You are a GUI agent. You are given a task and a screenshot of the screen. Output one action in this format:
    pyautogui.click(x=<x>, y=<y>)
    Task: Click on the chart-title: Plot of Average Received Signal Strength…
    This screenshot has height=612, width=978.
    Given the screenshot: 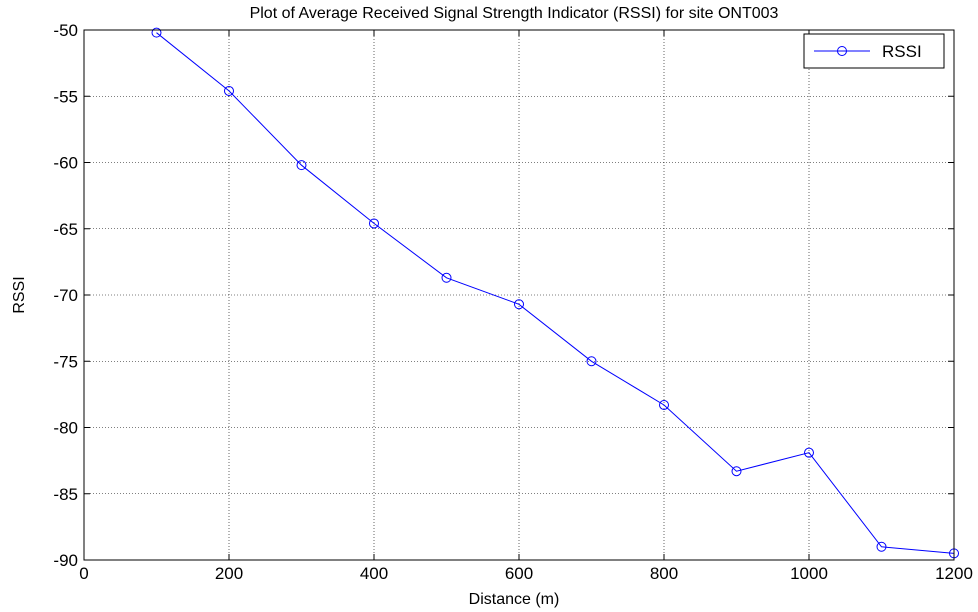 What is the action you would take?
    pyautogui.click(x=514, y=13)
    